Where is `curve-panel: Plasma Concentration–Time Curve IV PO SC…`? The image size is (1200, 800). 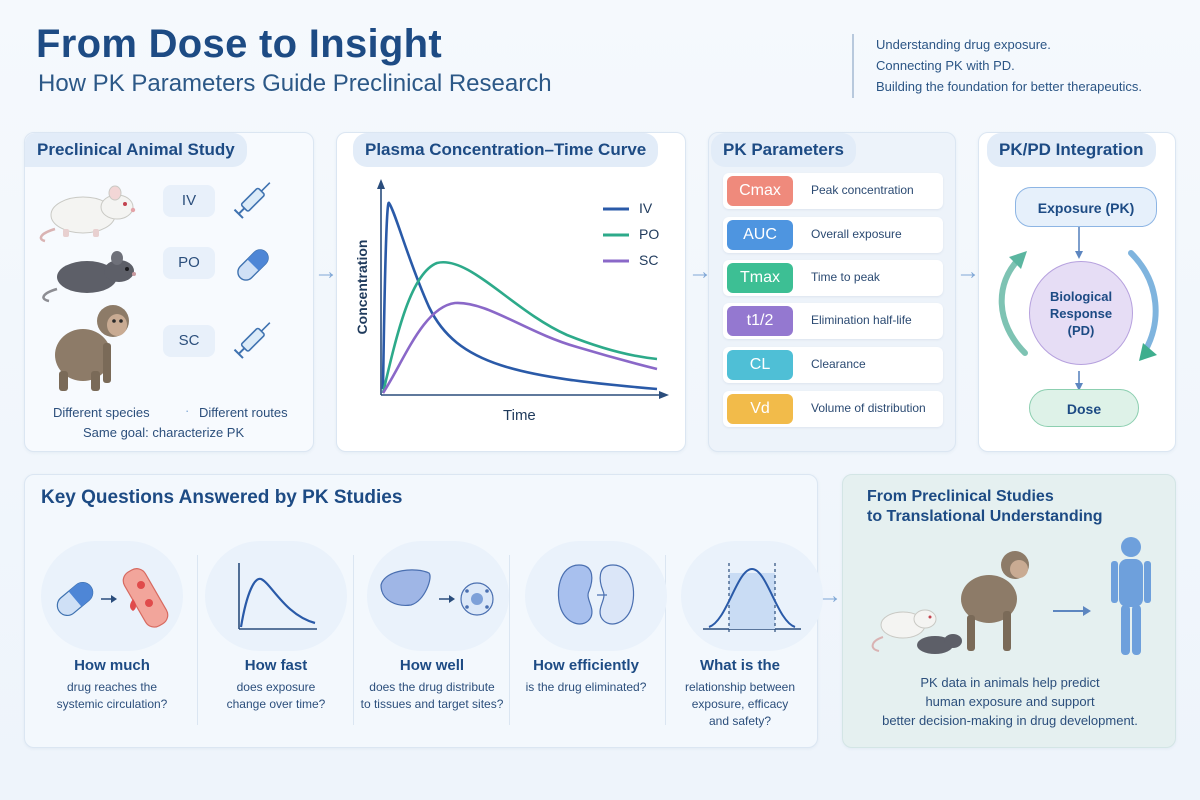 curve-panel: Plasma Concentration–Time Curve IV PO SC… is located at coordinates (511, 292).